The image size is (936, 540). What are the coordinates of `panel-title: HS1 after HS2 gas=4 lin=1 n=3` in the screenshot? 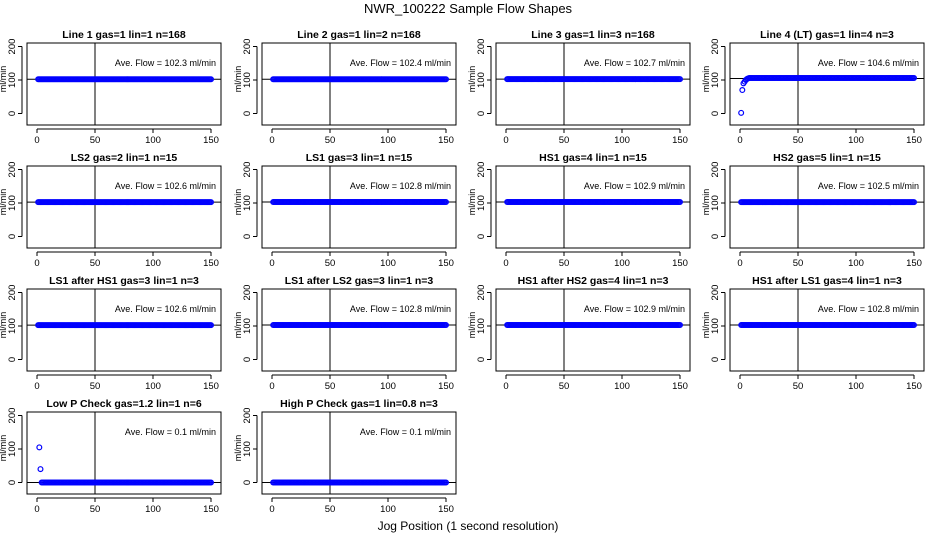 It's located at (593, 281).